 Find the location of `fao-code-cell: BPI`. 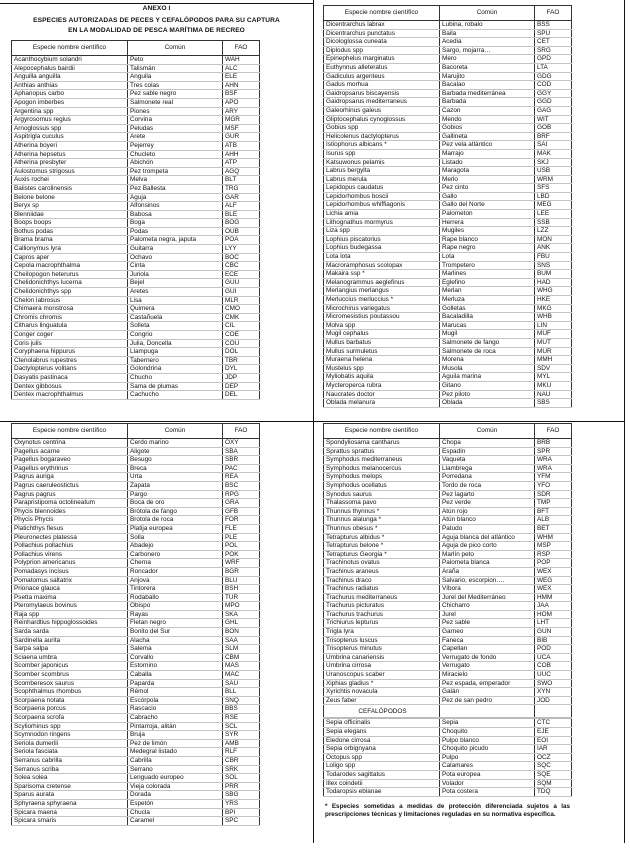

fao-code-cell: BPI is located at coordinates (241, 813).